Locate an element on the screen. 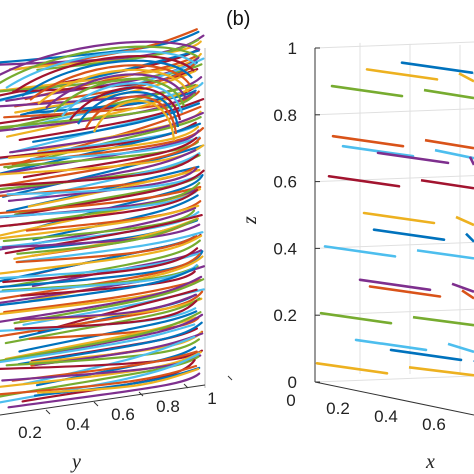 Image resolution: width=474 pixels, height=474 pixels. x-axis-line is located at coordinates (394, 398).